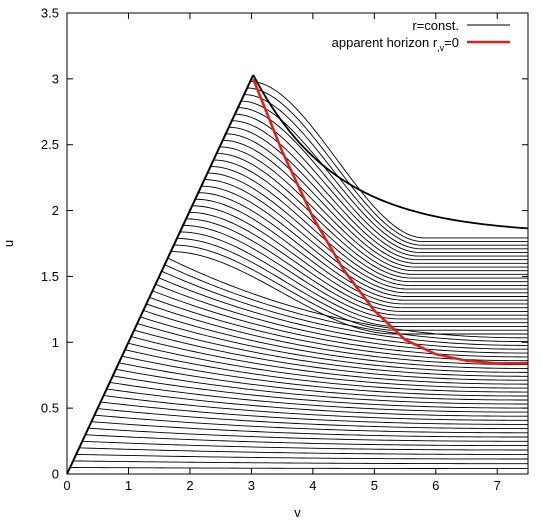 The width and height of the screenshot is (542, 521). I want to click on y-tick-label: 2, so click(55, 210).